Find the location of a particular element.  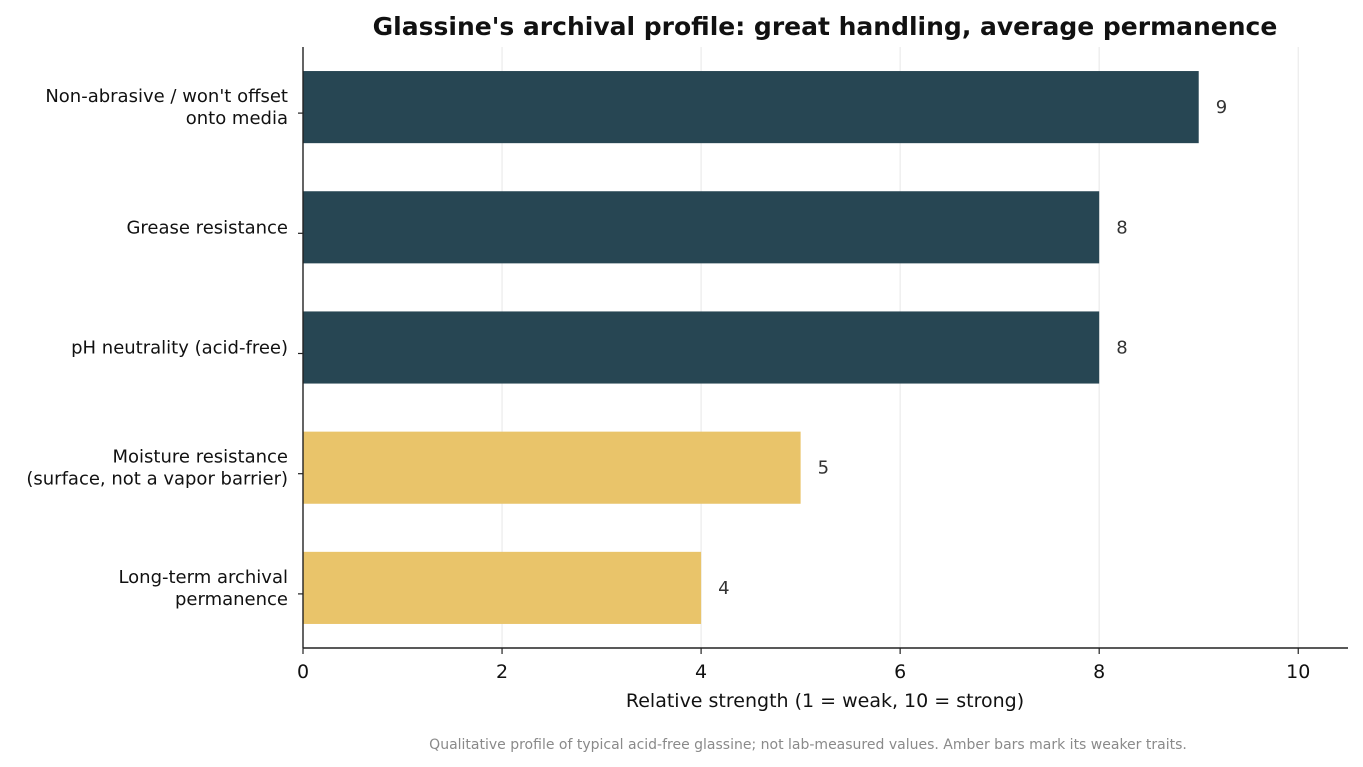

x-tick-label: 8 is located at coordinates (1099, 672).